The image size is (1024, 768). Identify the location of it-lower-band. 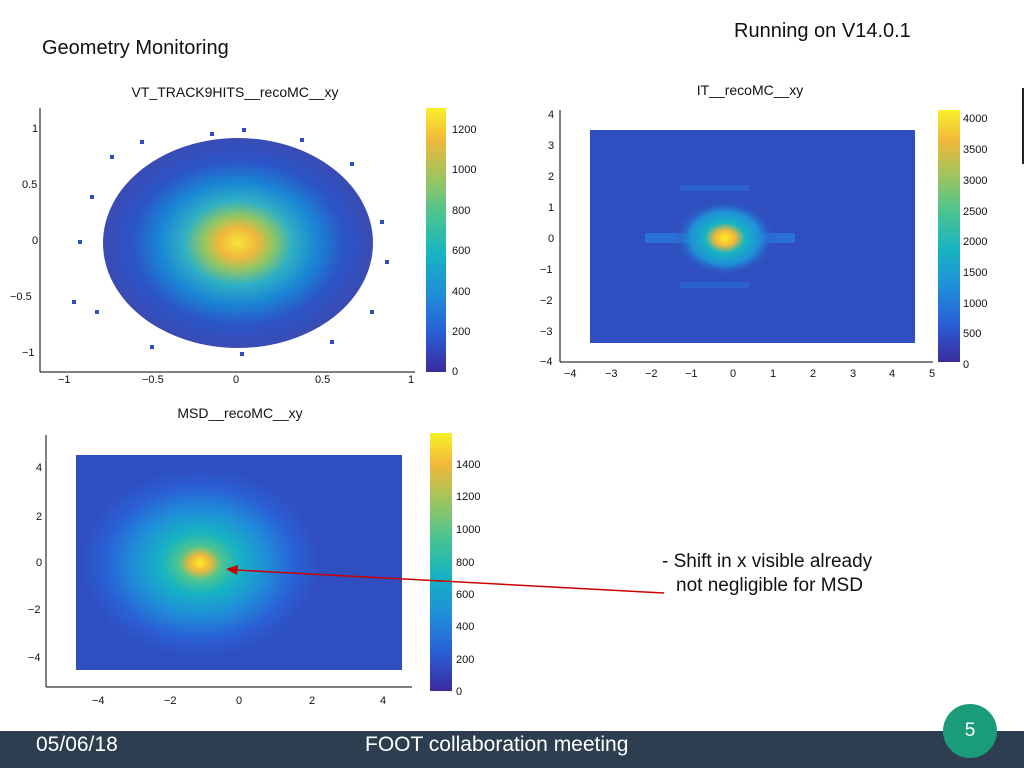
(715, 285).